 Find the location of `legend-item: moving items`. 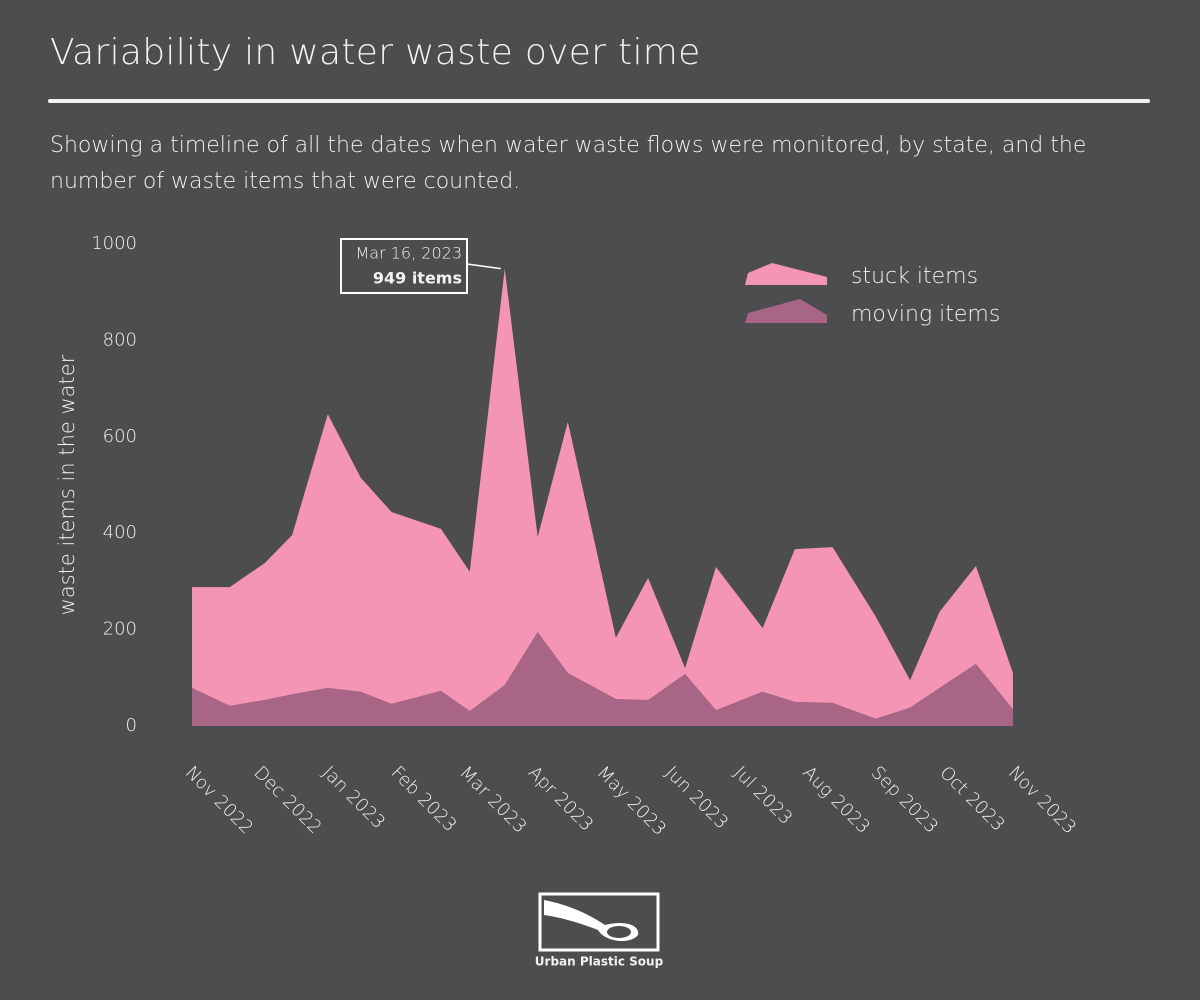

legend-item: moving items is located at coordinates (872, 313).